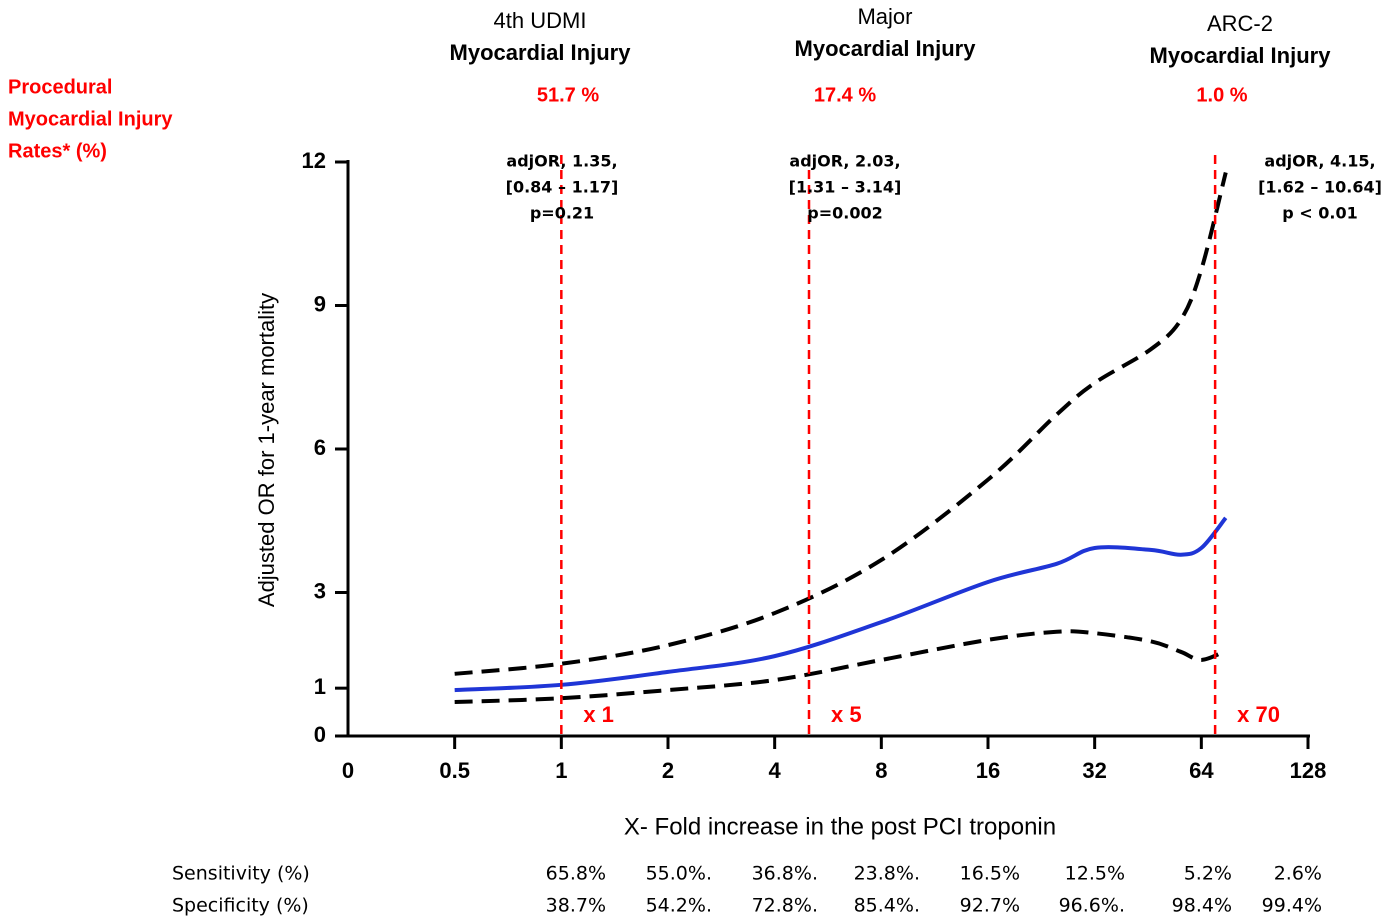 The height and width of the screenshot is (922, 1397). I want to click on side-title: Myocardial Injury, so click(90, 119).